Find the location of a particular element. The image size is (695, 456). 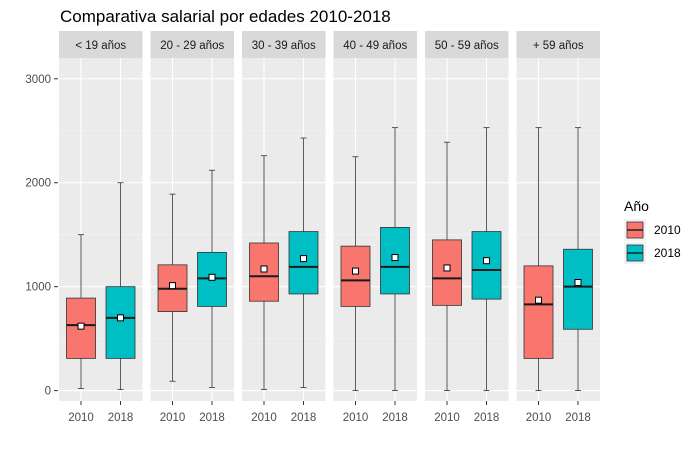

legend-label: 2010 is located at coordinates (667, 230).